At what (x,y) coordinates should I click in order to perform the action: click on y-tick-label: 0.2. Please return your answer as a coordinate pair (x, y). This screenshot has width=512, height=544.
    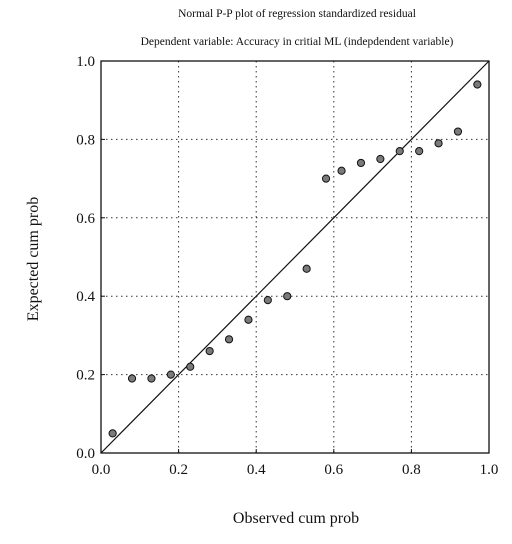
    Looking at the image, I should click on (85, 376).